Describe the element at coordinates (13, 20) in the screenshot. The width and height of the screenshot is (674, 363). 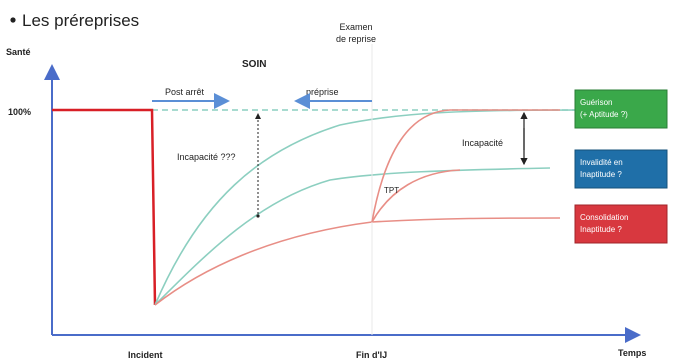
I see `title-bullet` at that location.